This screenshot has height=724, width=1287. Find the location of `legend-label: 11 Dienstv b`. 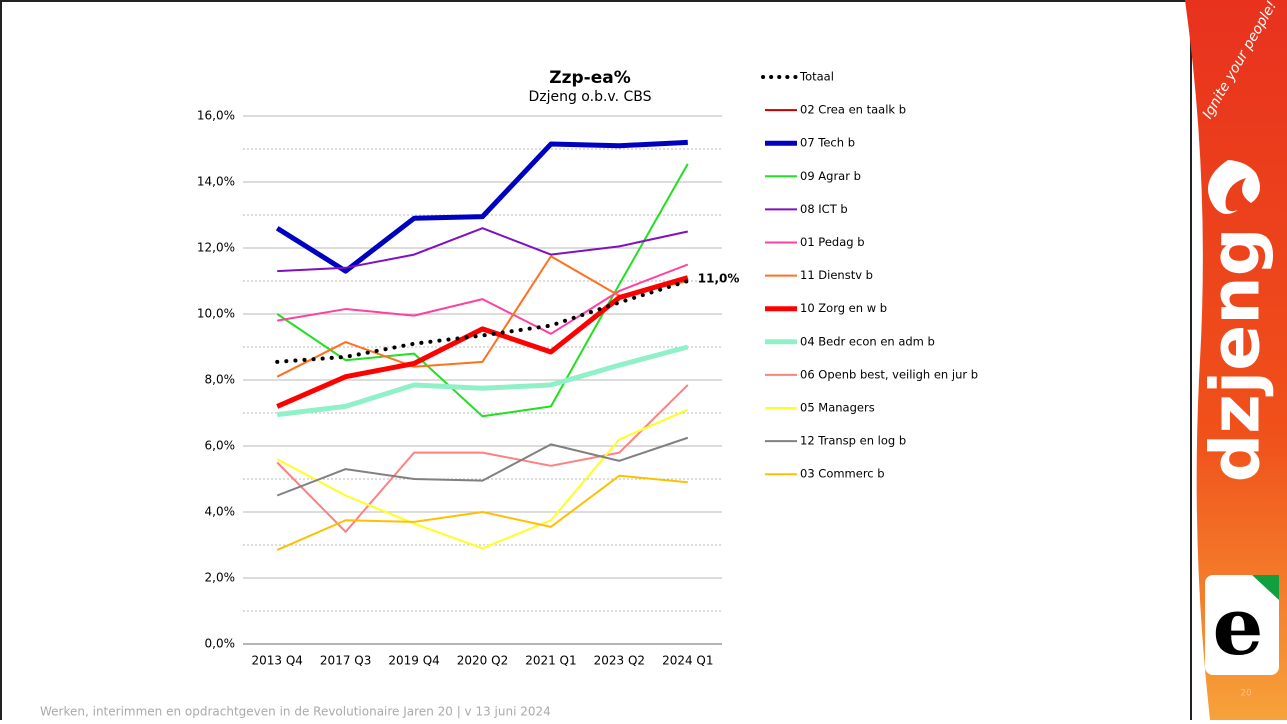

legend-label: 11 Dienstv b is located at coordinates (836, 275).